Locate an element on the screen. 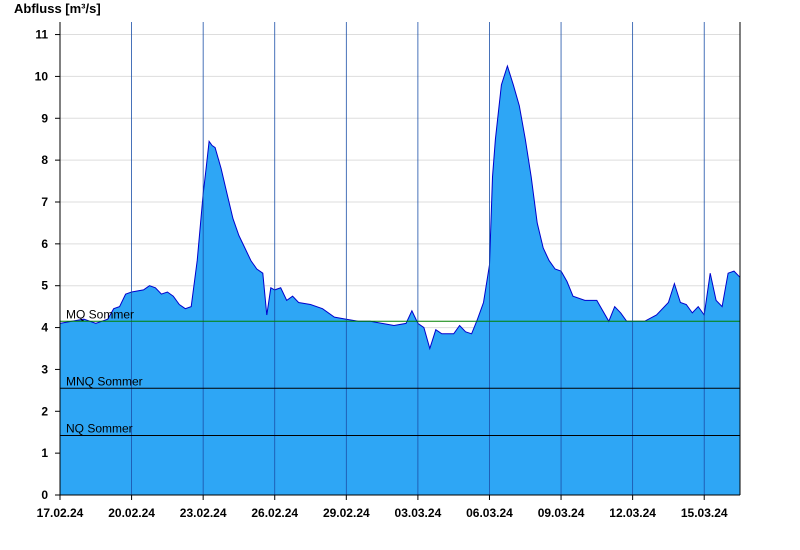 The image size is (800, 550). y-tick-label: 9 is located at coordinates (44, 118).